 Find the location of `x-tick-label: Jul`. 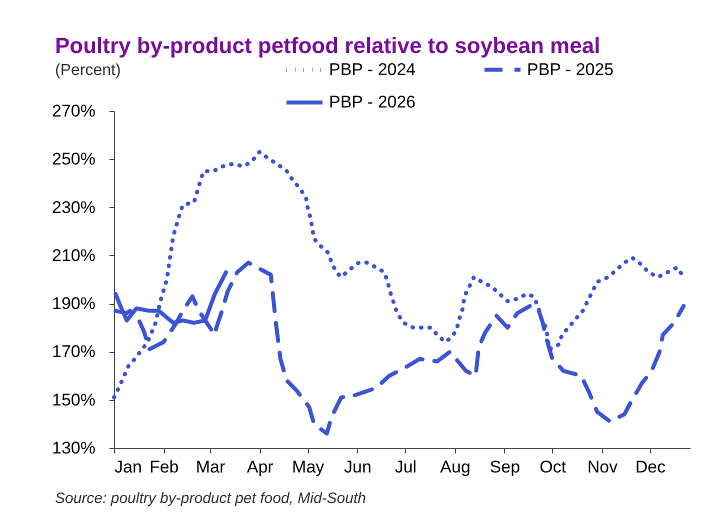

x-tick-label: Jul is located at coordinates (405, 467).